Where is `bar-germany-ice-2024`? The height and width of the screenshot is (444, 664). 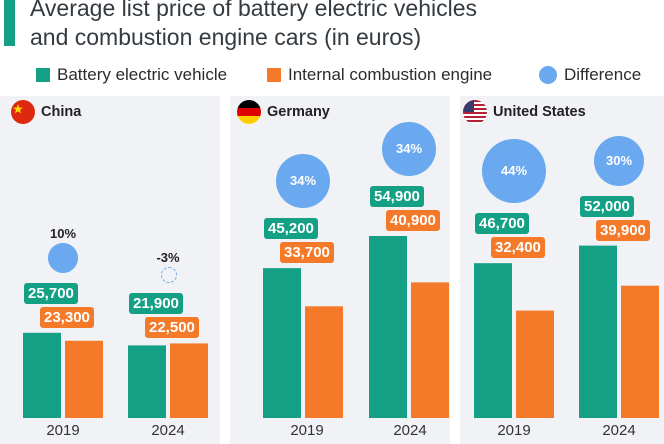 bar-germany-ice-2024 is located at coordinates (430, 350).